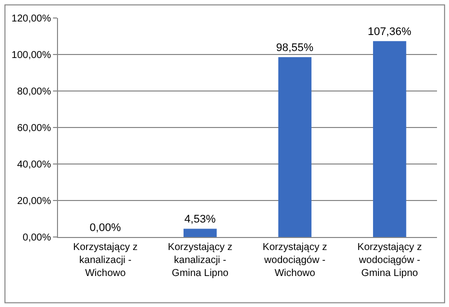  What do you see at coordinates (34, 128) in the screenshot?
I see `y-tick-label: 60,00%` at bounding box center [34, 128].